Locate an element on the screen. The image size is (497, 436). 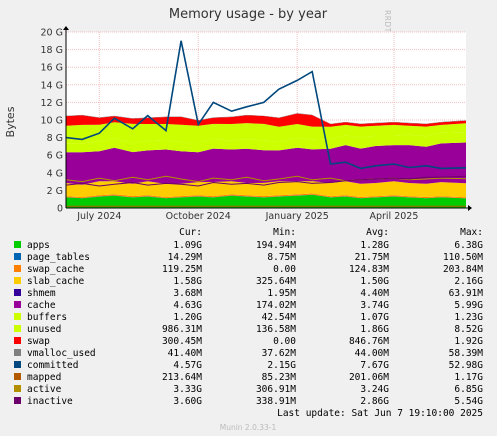
legend-name: swap is located at coordinates (38, 341).